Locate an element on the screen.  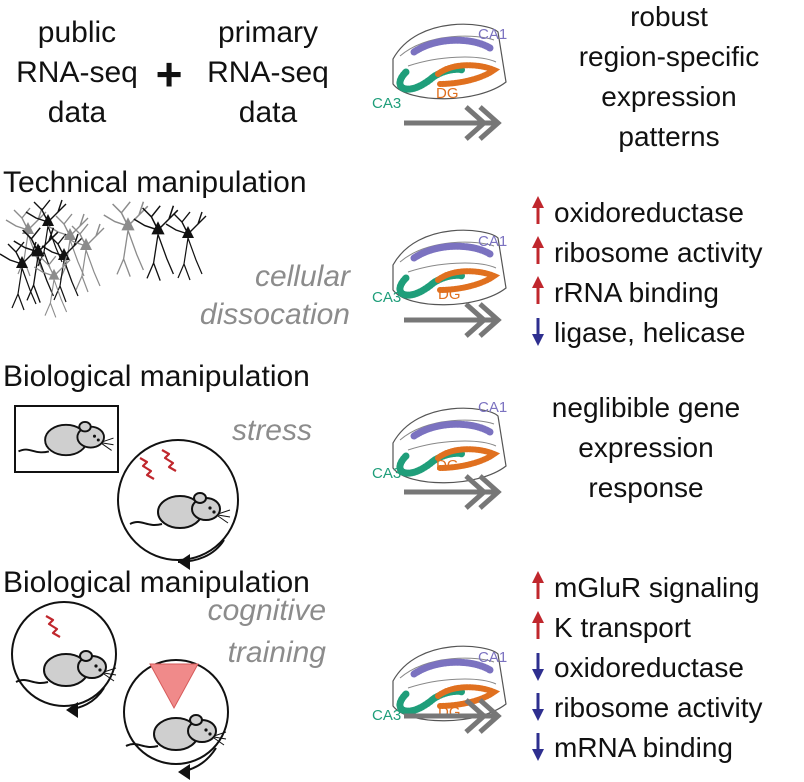
cellular-label: cellular is located at coordinates (303, 276).